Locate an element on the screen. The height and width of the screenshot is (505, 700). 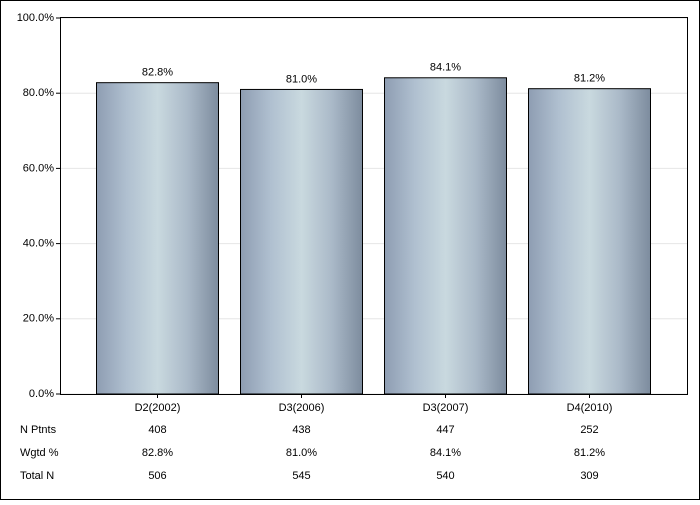
table-cell: 82.8% is located at coordinates (157, 453).